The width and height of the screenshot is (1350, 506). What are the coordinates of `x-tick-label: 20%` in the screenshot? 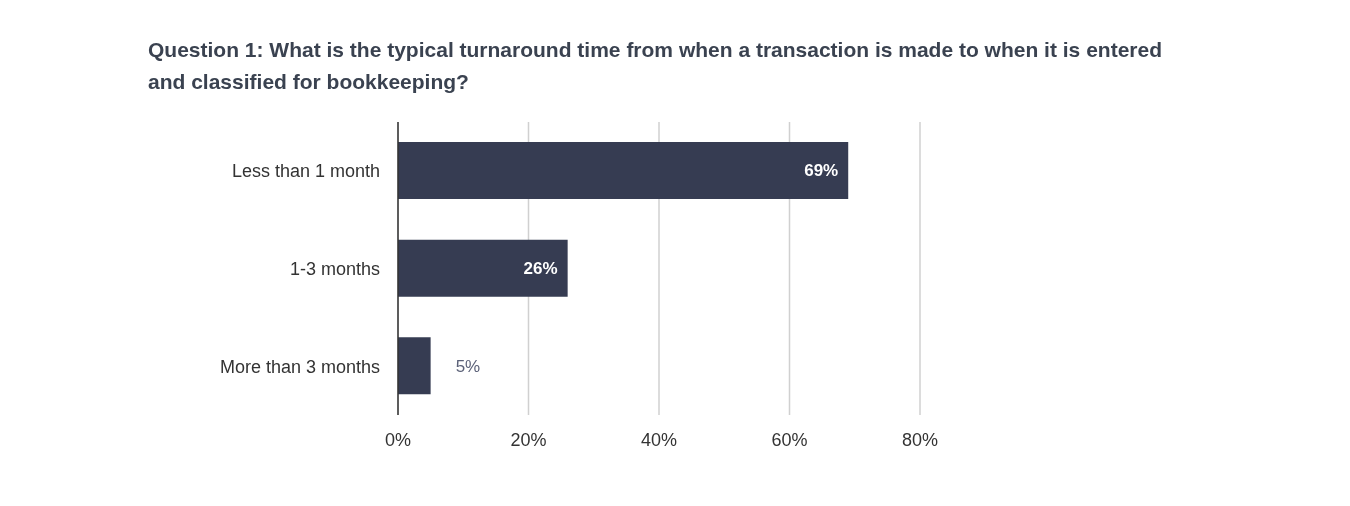 It's located at (528, 439).